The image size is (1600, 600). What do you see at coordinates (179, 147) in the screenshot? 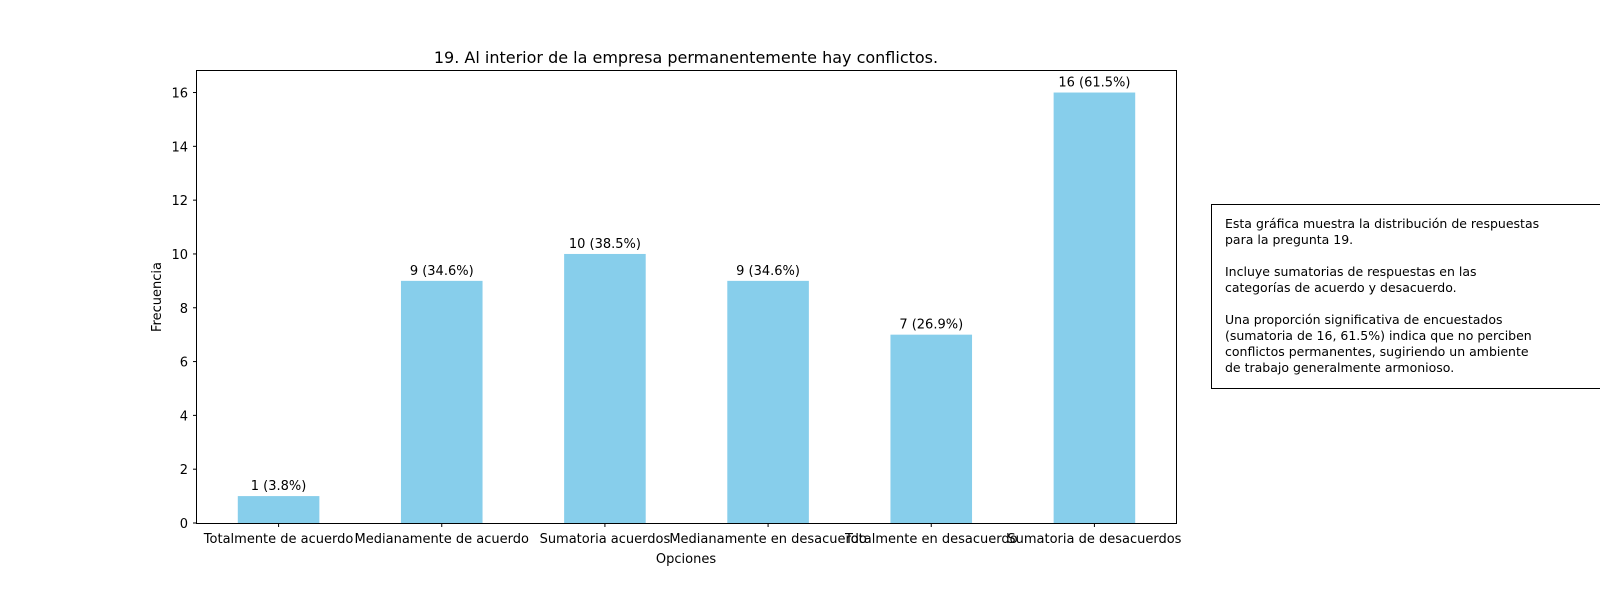
I see `y-tick-label: 14` at bounding box center [179, 147].